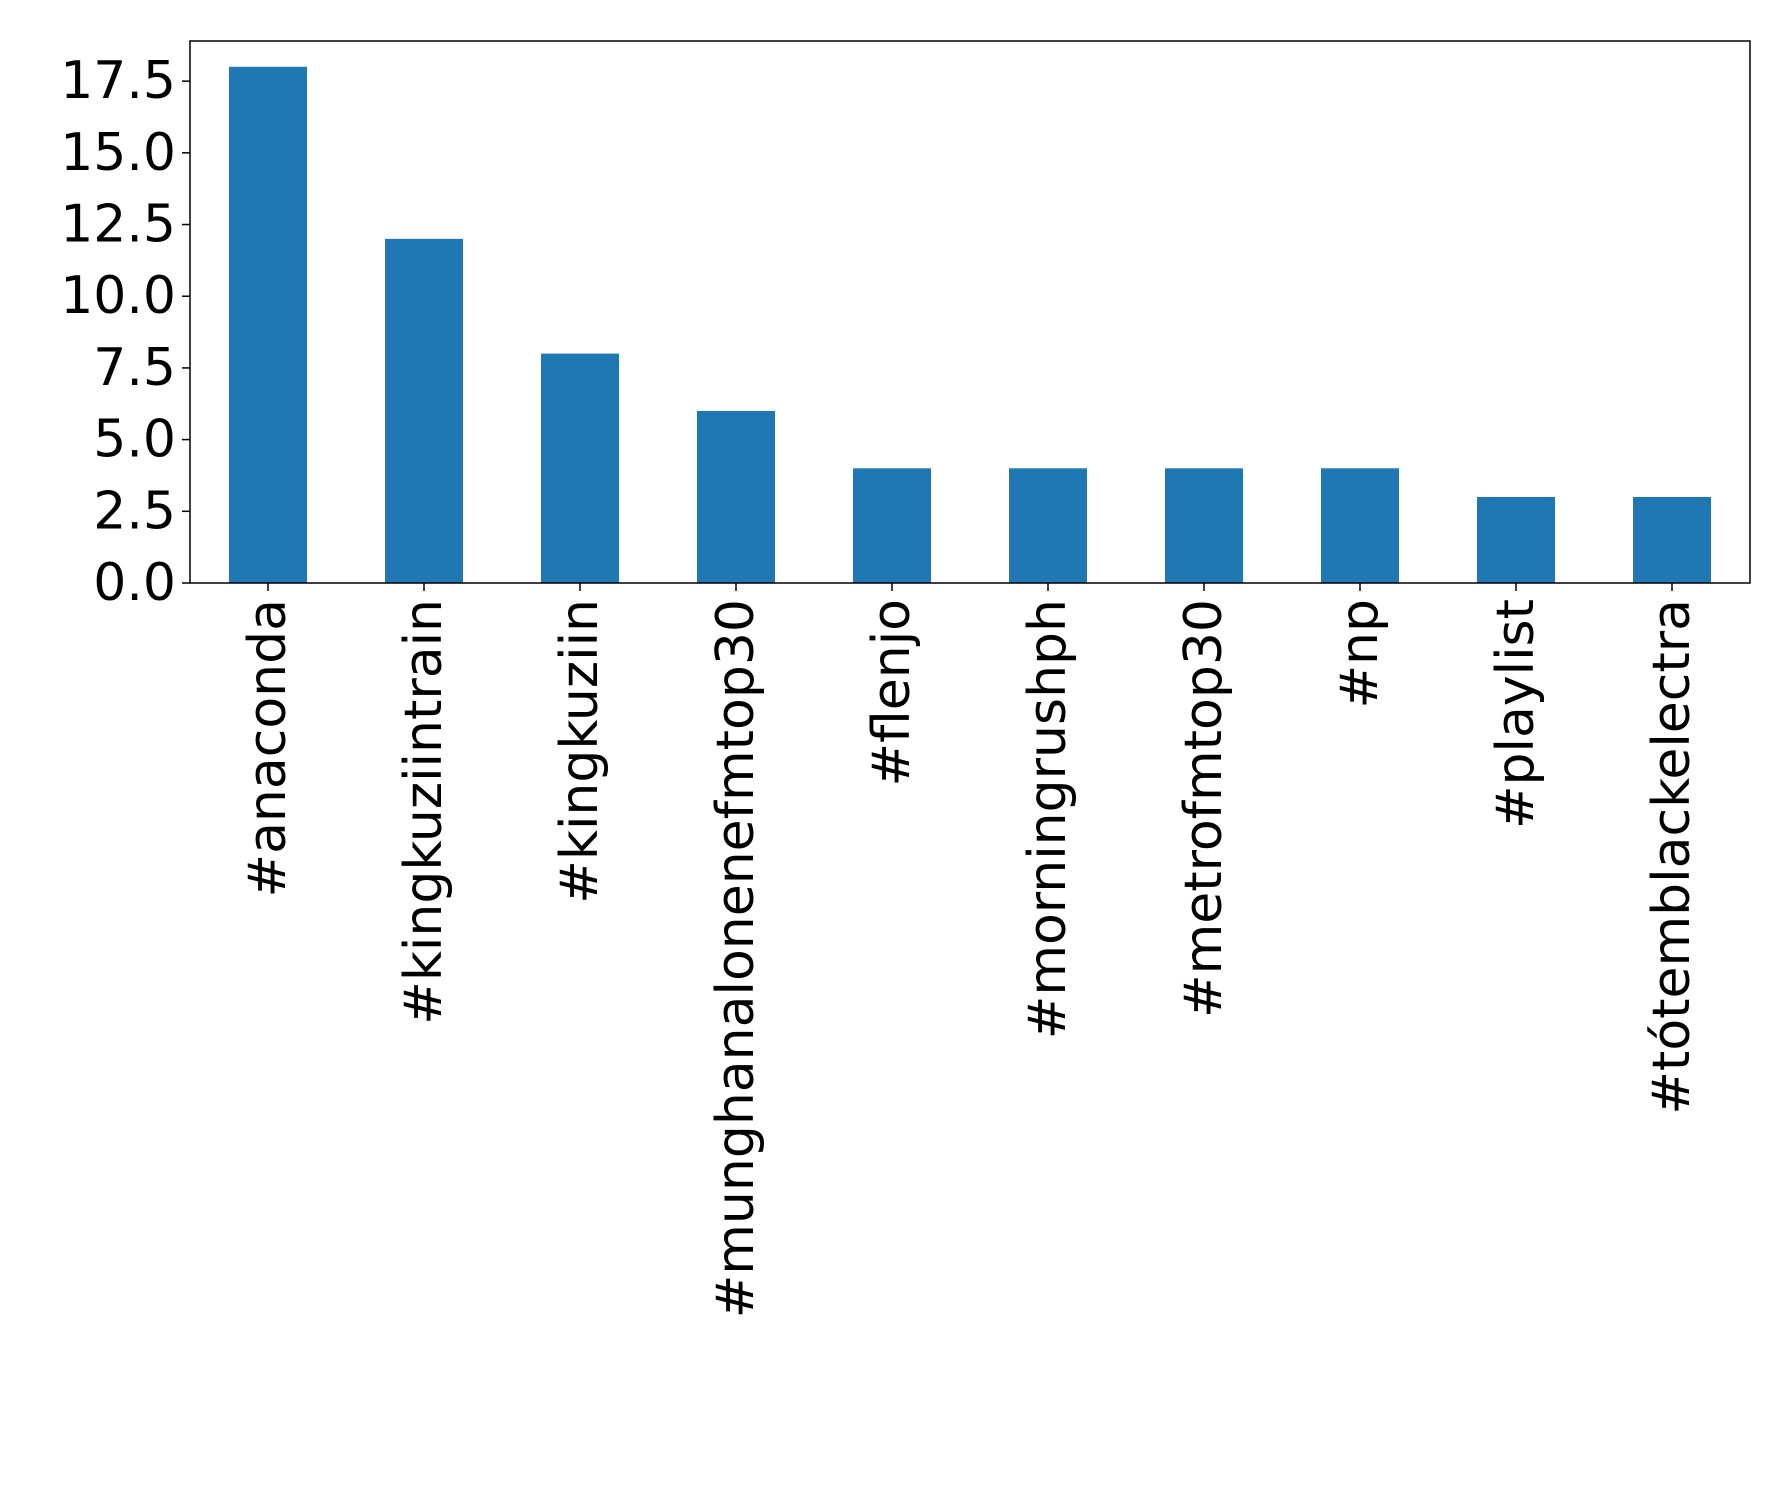 The image size is (1778, 1492). I want to click on x-tick-label: #metrofmtop30, so click(1204, 808).